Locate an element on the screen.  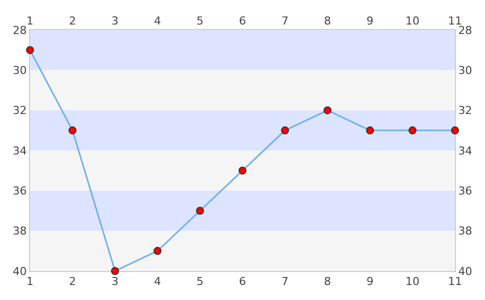
y2-tick-label: 30 is located at coordinates (465, 71).